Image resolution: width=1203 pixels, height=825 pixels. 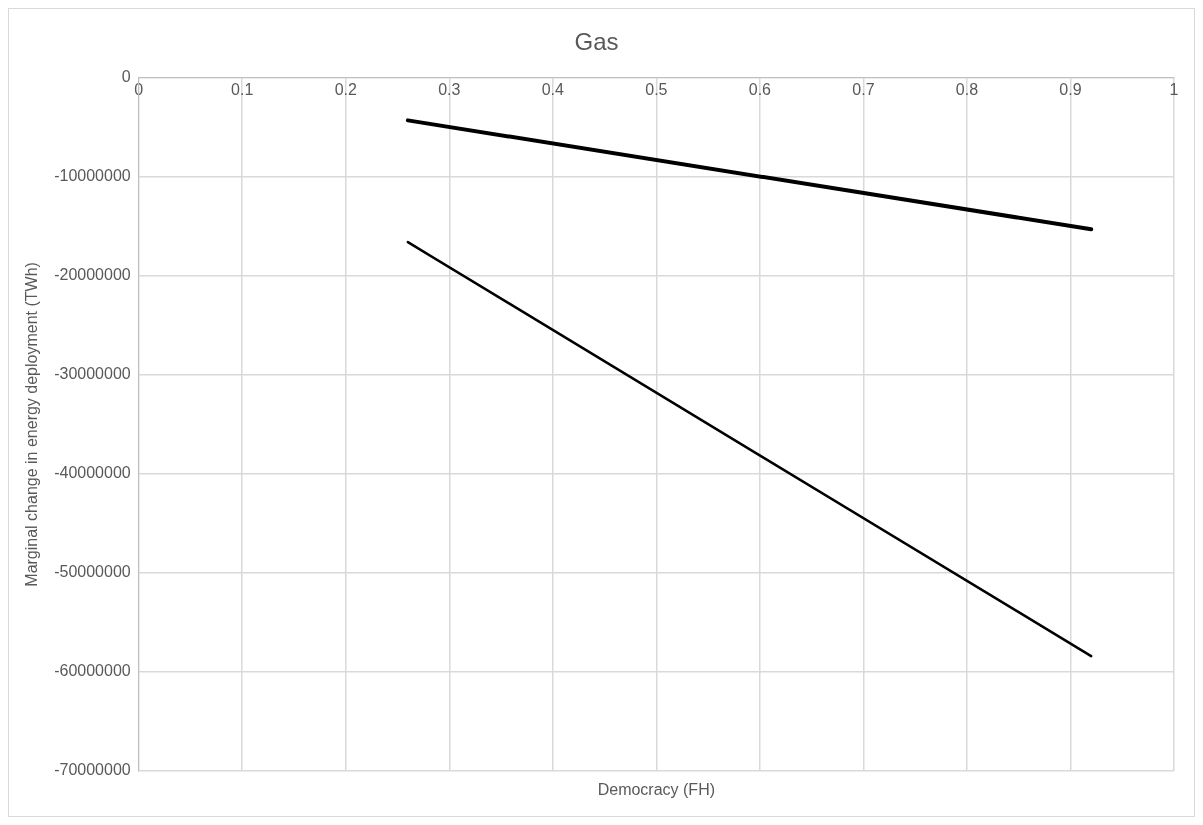 What do you see at coordinates (863, 89) in the screenshot?
I see `x-tick-label: 0.7` at bounding box center [863, 89].